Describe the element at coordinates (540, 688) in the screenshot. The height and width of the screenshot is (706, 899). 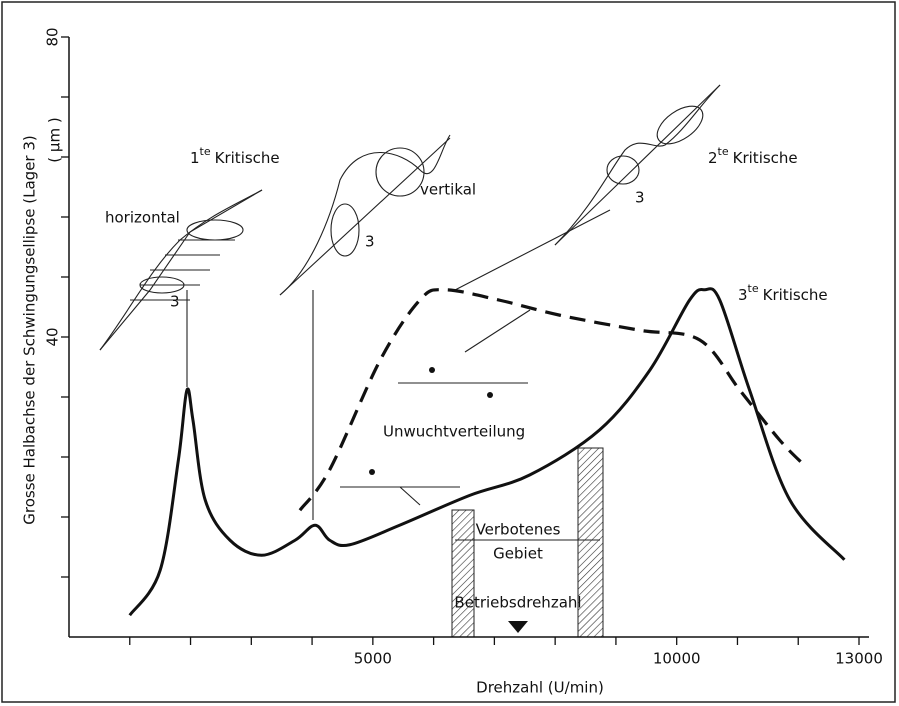
I see `x-label: Drehzahl (U/min)` at that location.